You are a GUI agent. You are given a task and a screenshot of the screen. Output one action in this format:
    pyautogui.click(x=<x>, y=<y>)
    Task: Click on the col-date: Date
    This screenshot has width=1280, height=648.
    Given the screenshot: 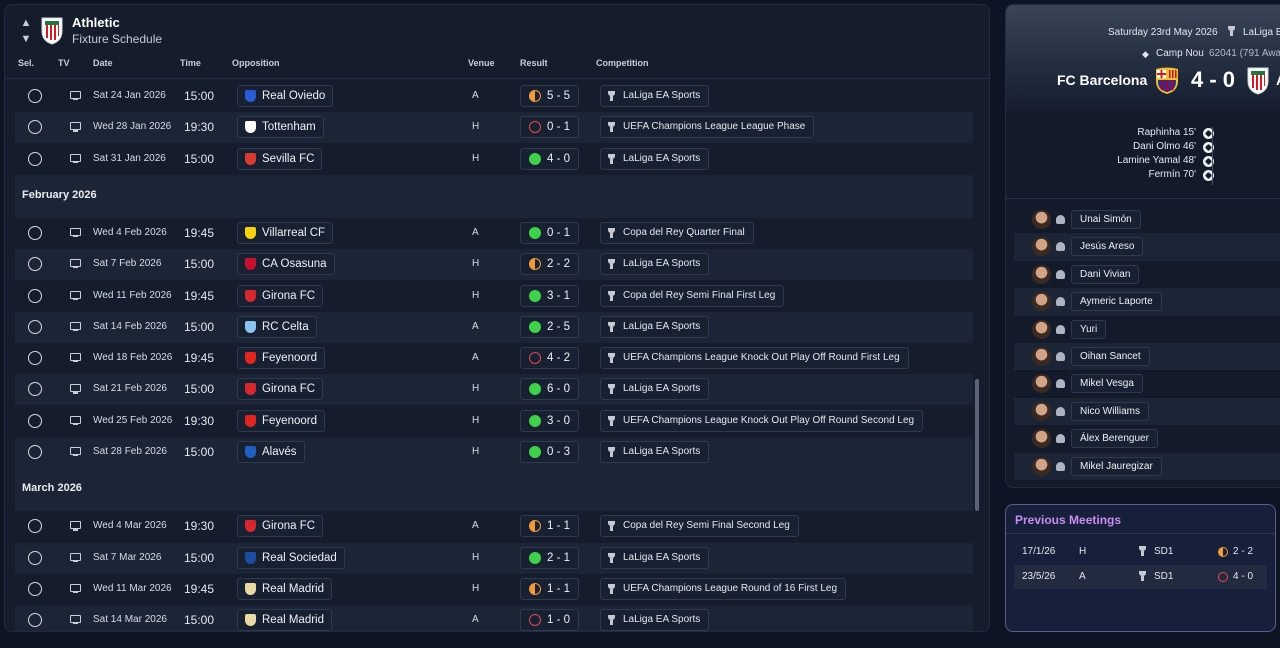 What is the action you would take?
    pyautogui.click(x=103, y=63)
    